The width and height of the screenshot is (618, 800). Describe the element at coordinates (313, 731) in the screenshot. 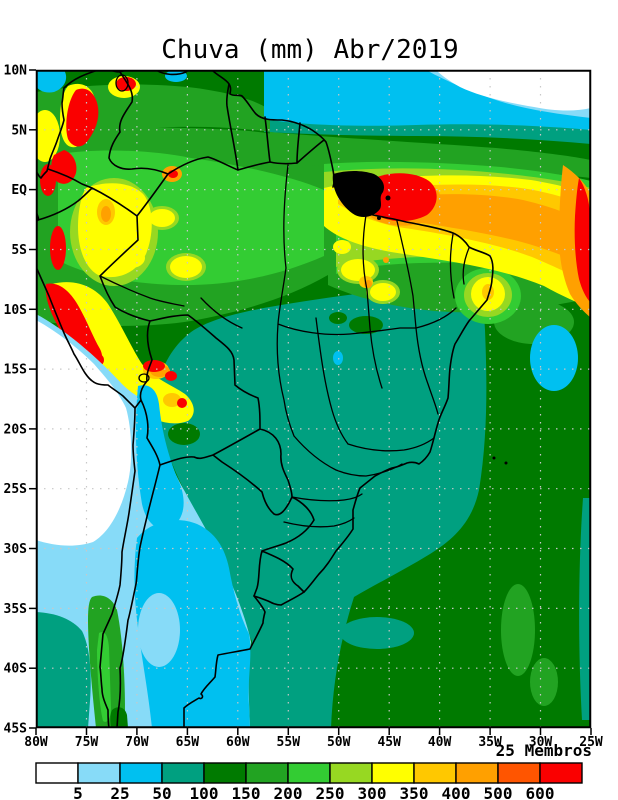

I see `longitude-ticks` at that location.